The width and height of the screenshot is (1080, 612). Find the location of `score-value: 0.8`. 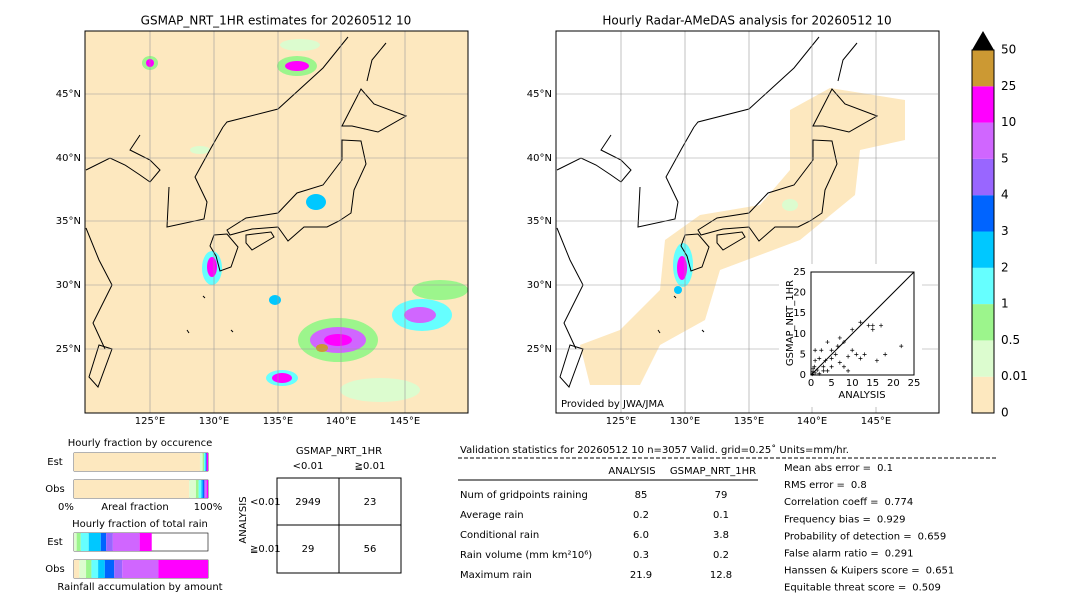

score-value: 0.8 is located at coordinates (859, 485).